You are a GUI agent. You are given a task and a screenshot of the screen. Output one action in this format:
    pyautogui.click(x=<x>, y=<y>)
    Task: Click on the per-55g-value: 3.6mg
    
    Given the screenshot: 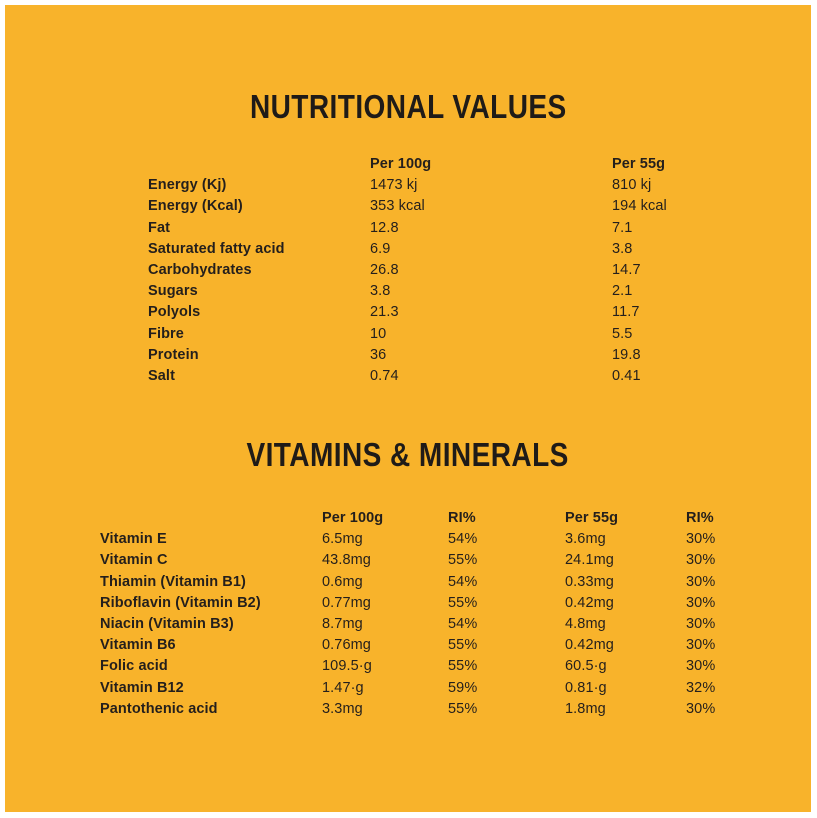 What is the action you would take?
    pyautogui.click(x=585, y=539)
    